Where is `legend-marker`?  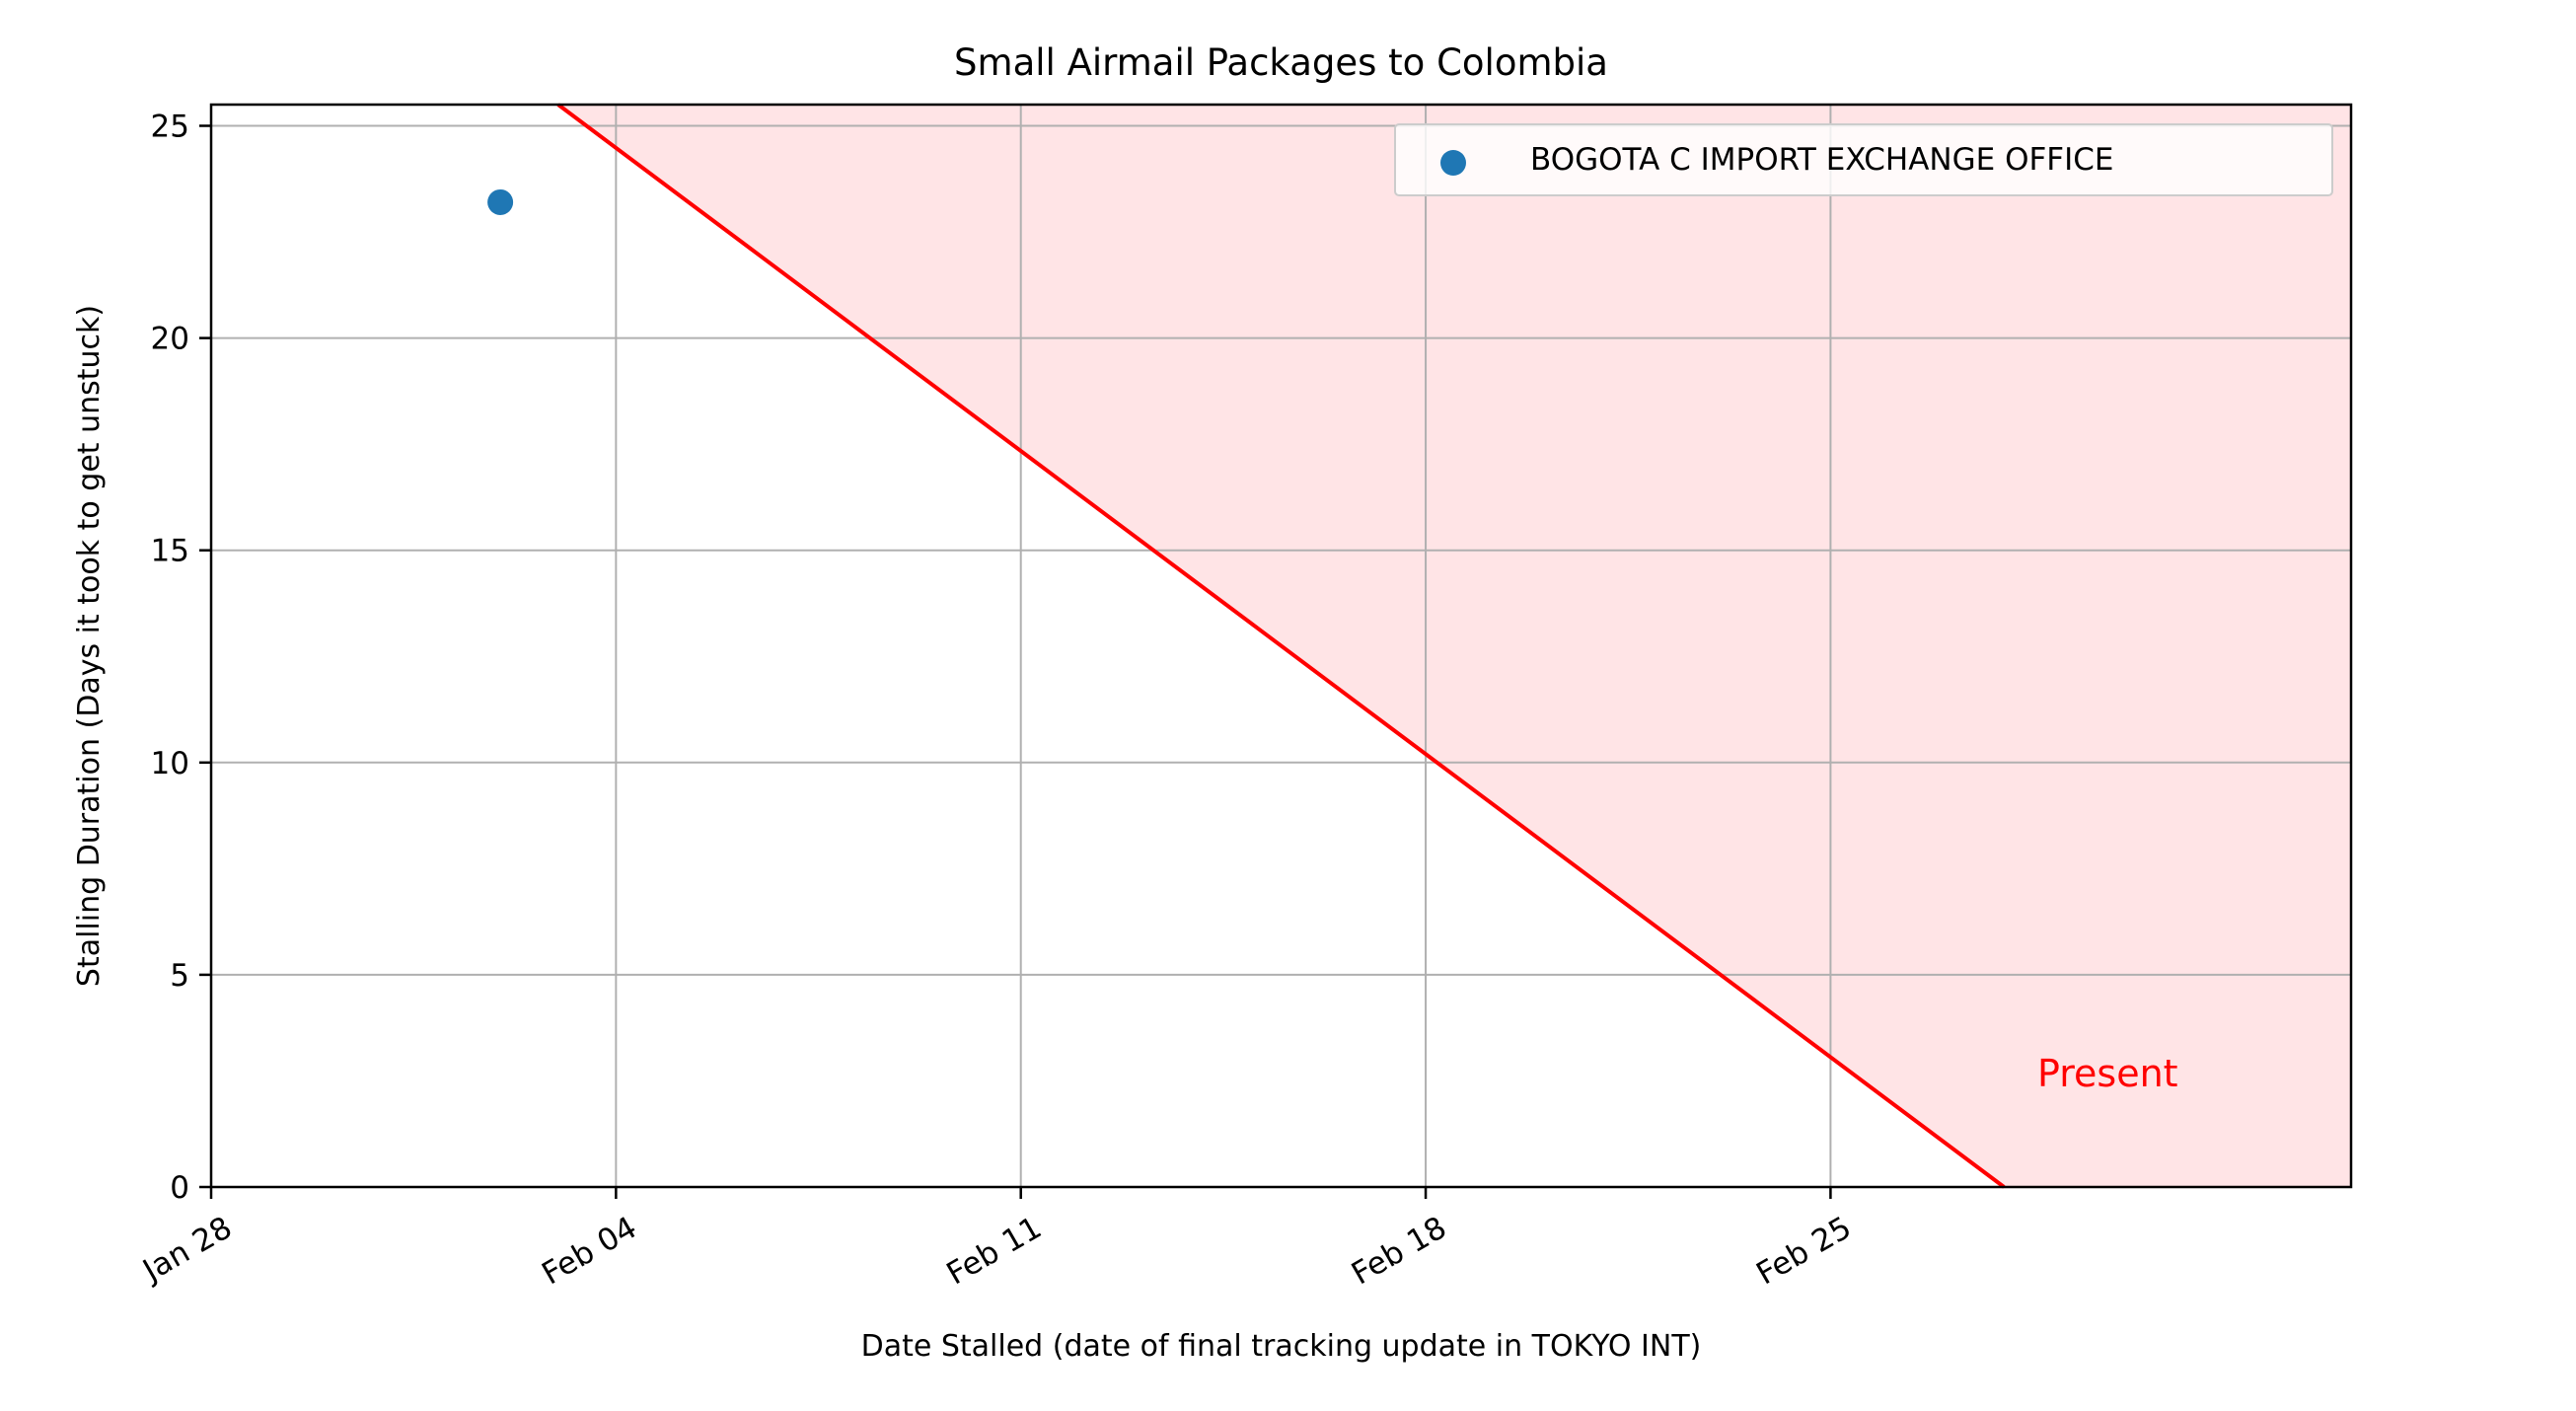
legend-marker is located at coordinates (1453, 163).